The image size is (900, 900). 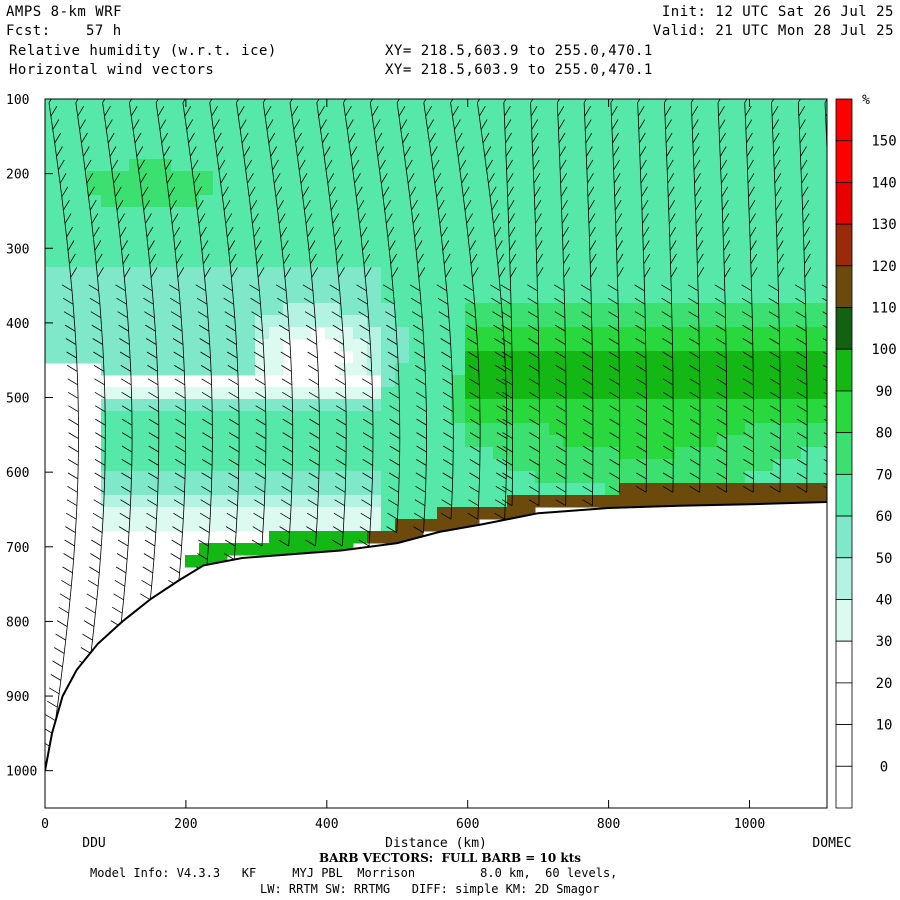 What do you see at coordinates (884, 600) in the screenshot?
I see `colorbar-label: 40` at bounding box center [884, 600].